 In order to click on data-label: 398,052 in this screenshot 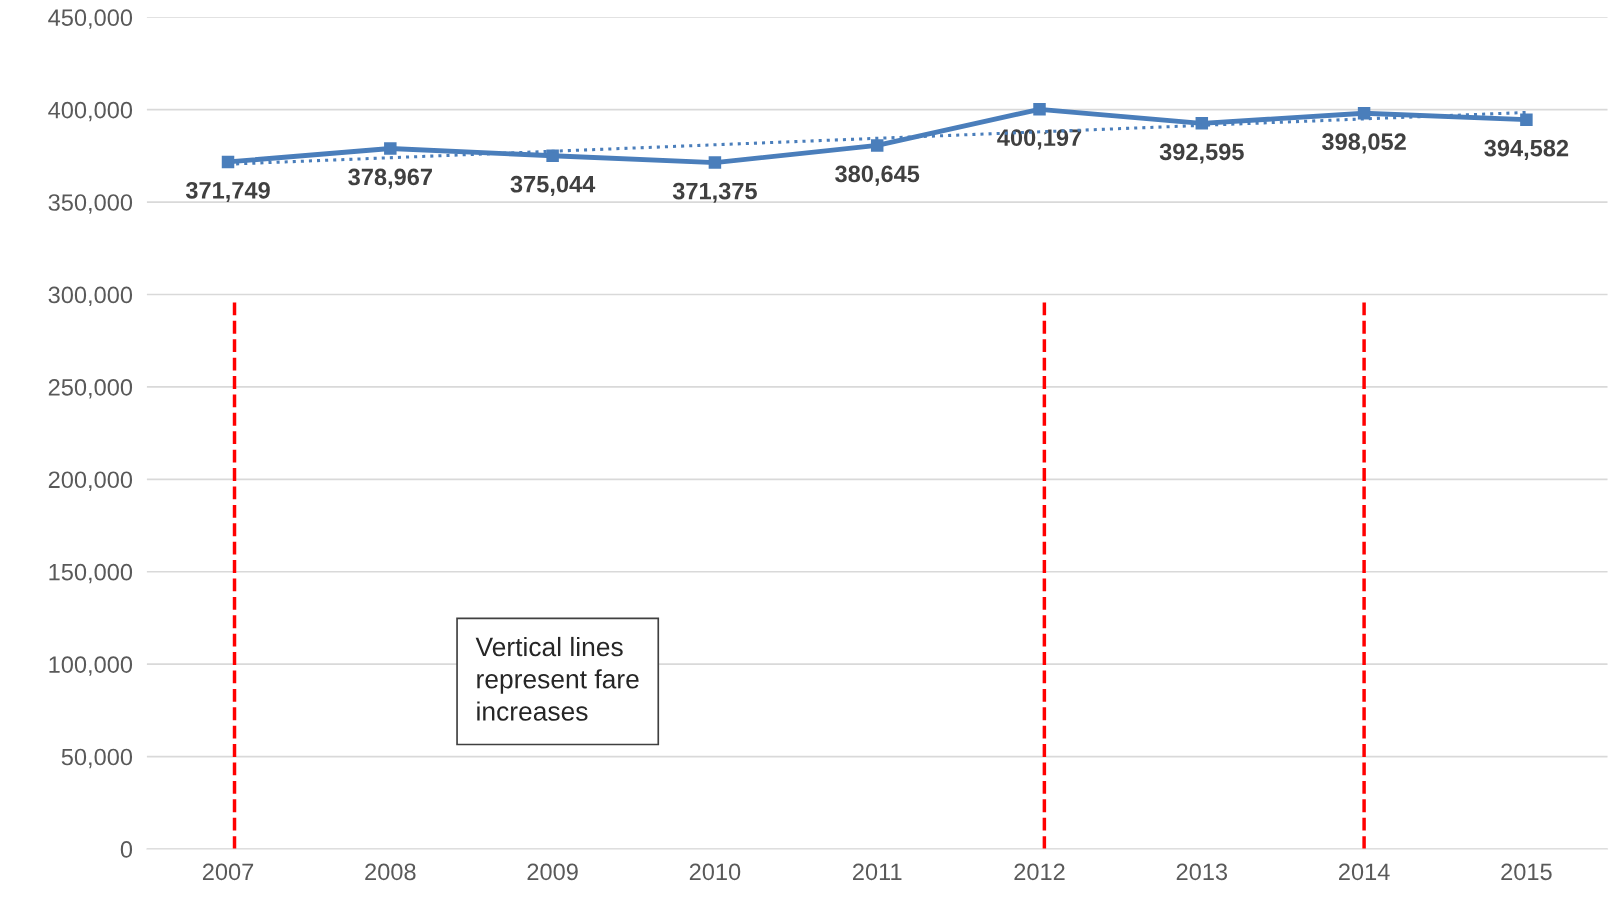, I will do `click(1363, 143)`.